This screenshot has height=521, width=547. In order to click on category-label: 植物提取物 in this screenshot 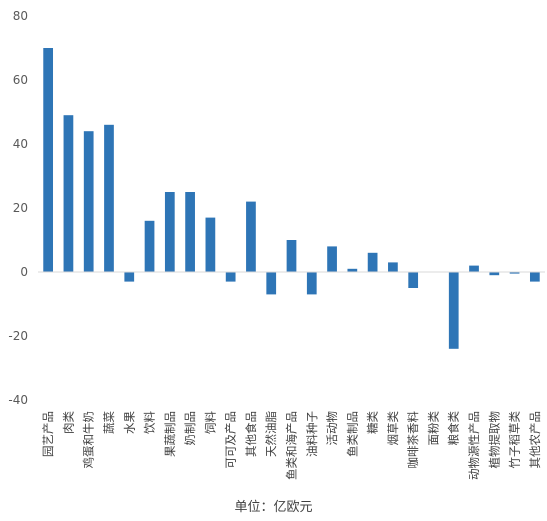, I will do `click(494, 440)`.